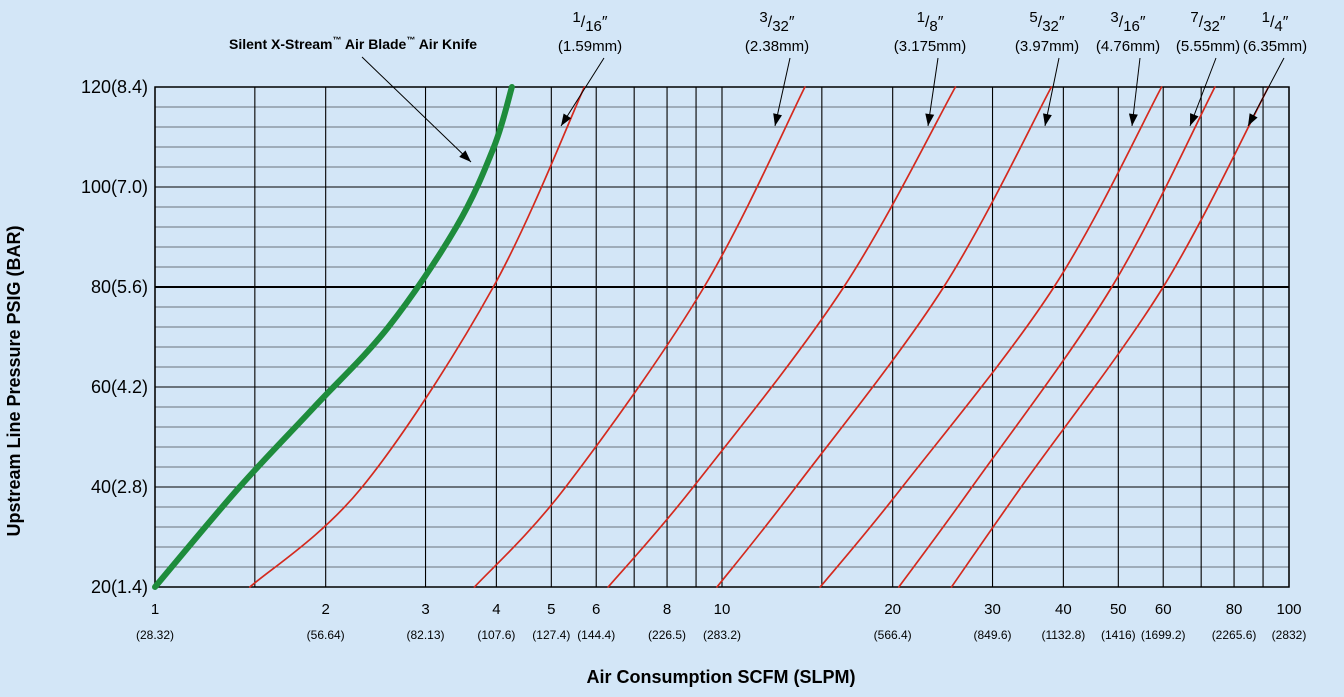 The height and width of the screenshot is (697, 1344). Describe the element at coordinates (992, 609) in the screenshot. I see `x-tick-label: 30` at that location.